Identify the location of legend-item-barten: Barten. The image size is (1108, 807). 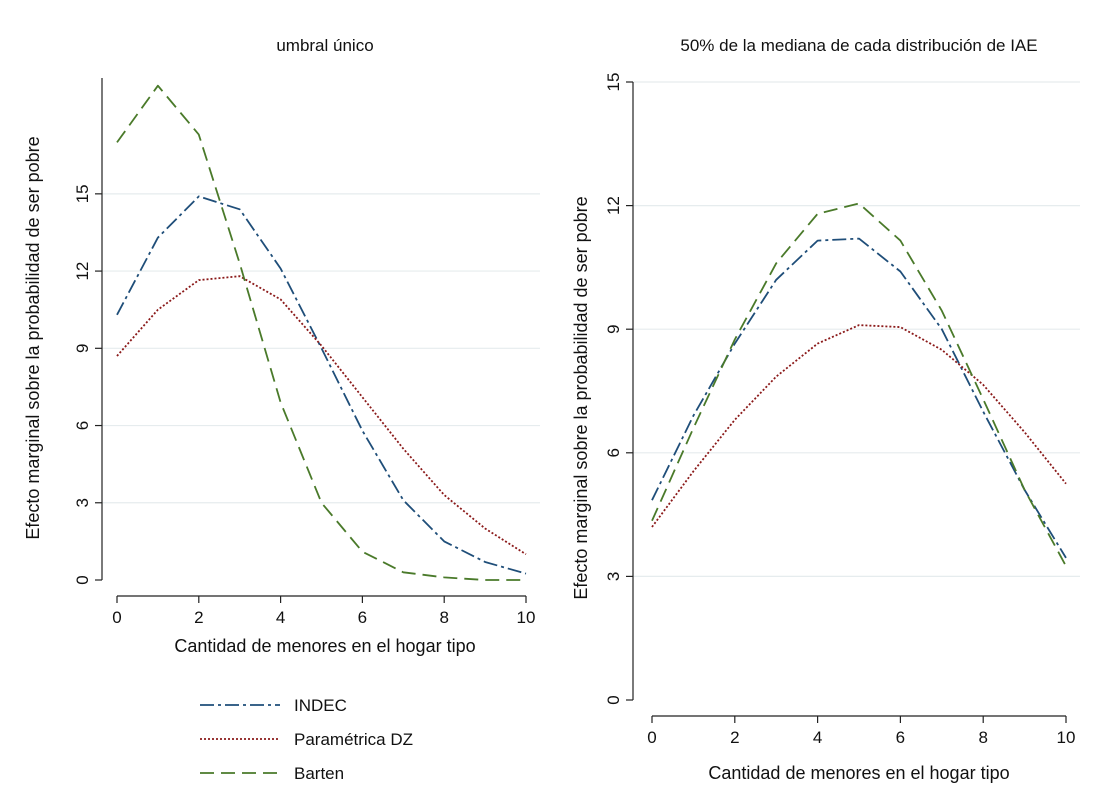
(272, 773).